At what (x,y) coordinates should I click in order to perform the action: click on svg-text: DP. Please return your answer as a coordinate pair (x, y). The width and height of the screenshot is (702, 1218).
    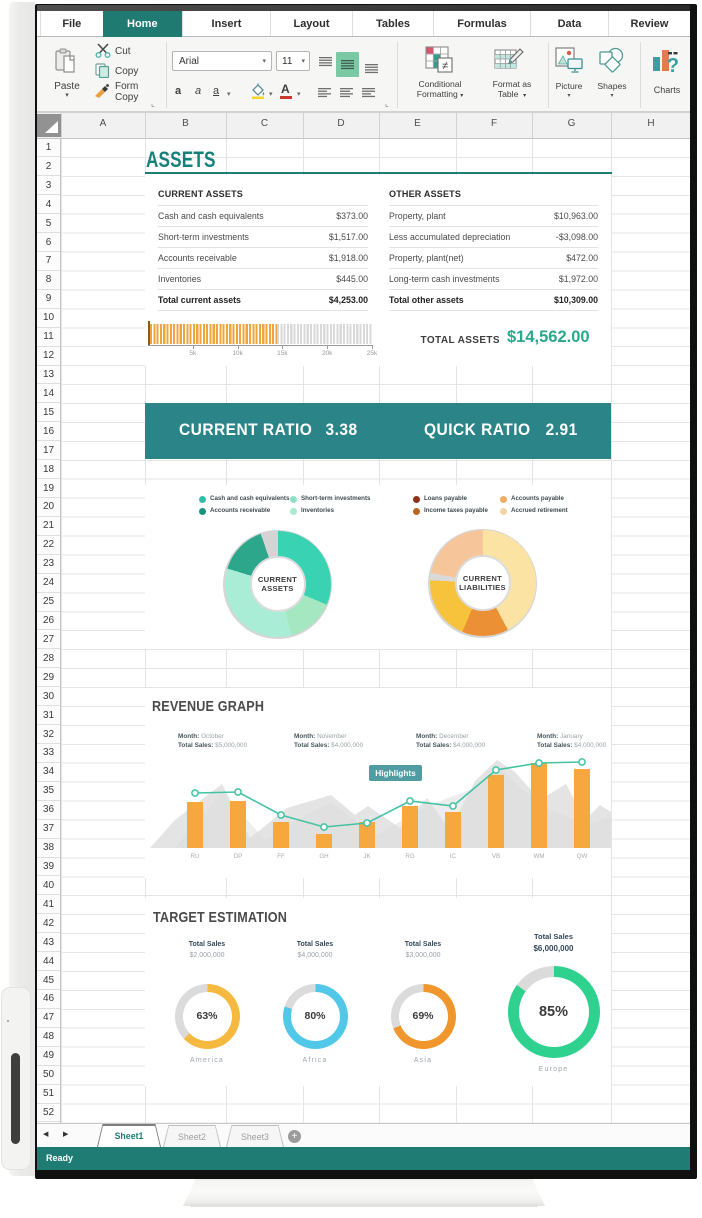
    Looking at the image, I should click on (238, 856).